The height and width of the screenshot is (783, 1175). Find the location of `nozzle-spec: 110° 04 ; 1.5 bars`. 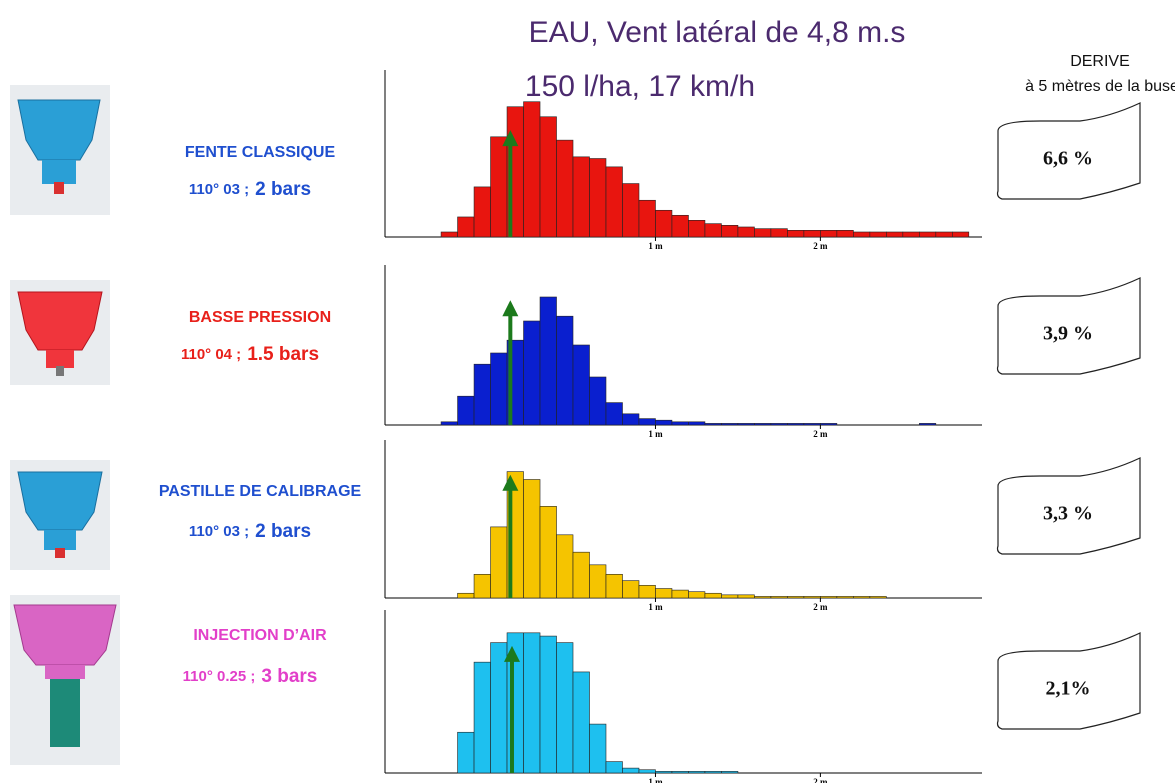

nozzle-spec: 110° 04 ; 1.5 bars is located at coordinates (250, 354).